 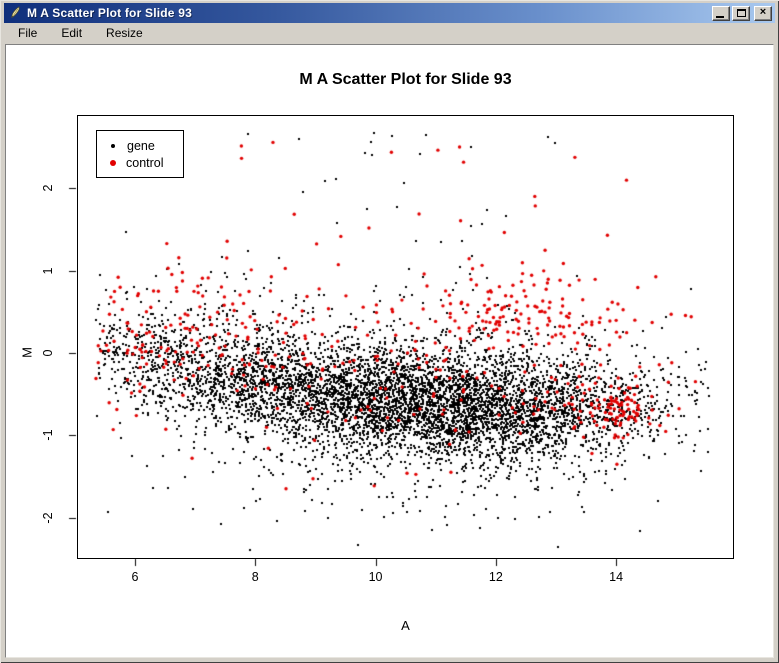 What do you see at coordinates (140, 154) in the screenshot?
I see `legend: gene control` at bounding box center [140, 154].